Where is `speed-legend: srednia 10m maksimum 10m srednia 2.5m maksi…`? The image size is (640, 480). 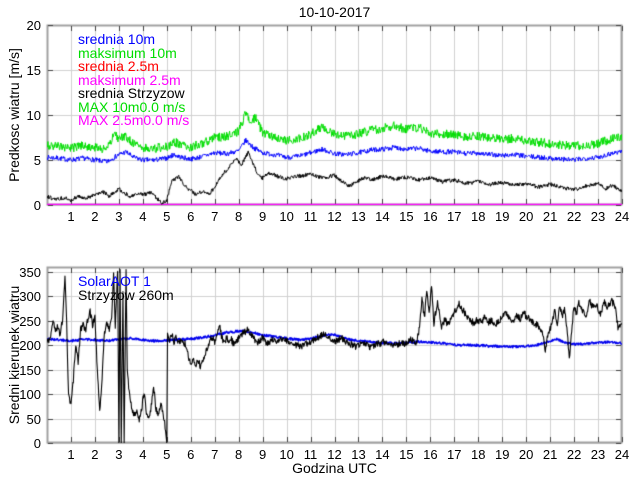 speed-legend: srednia 10m maksimum 10m srednia 2.5m maksi… is located at coordinates (134, 79).